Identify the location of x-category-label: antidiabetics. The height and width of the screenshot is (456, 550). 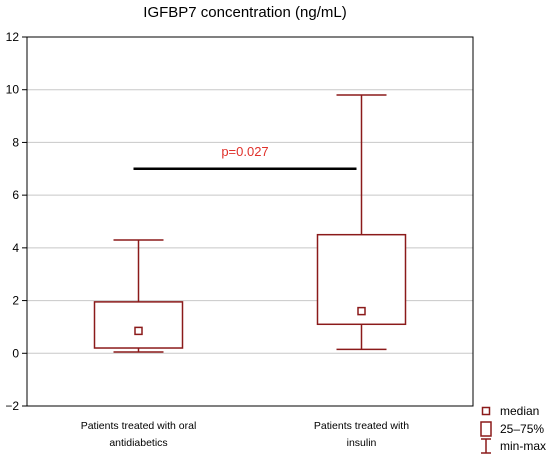
(138, 443).